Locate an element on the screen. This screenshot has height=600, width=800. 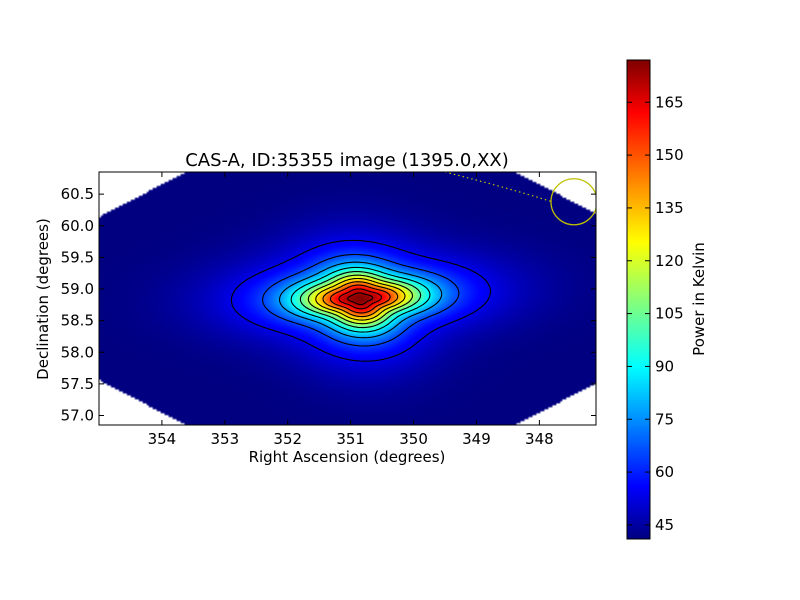
colorbar-tick-label: 90 is located at coordinates (664, 366).